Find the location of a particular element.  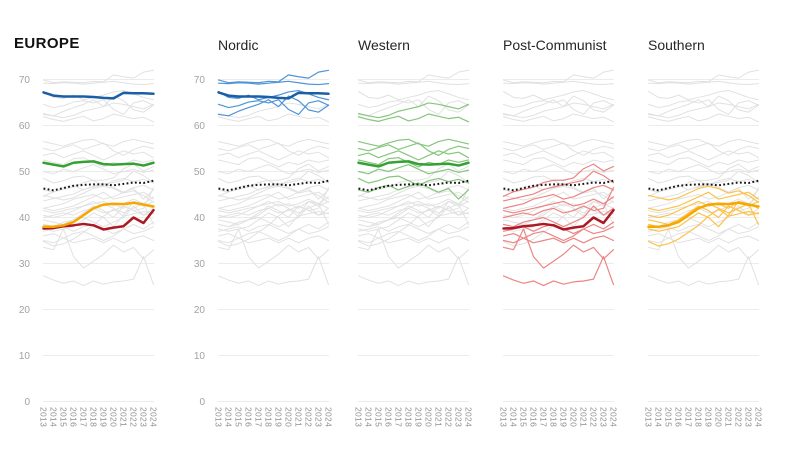

western-average-line is located at coordinates (98, 164).